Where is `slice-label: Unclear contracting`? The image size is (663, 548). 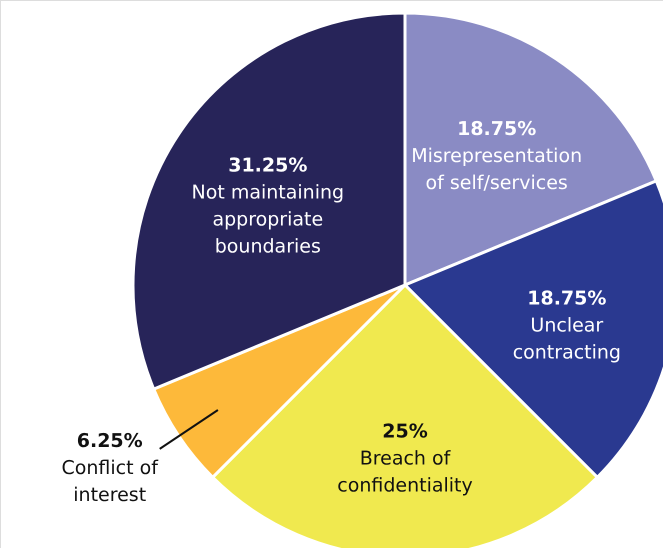 slice-label: Unclear contracting is located at coordinates (566, 339).